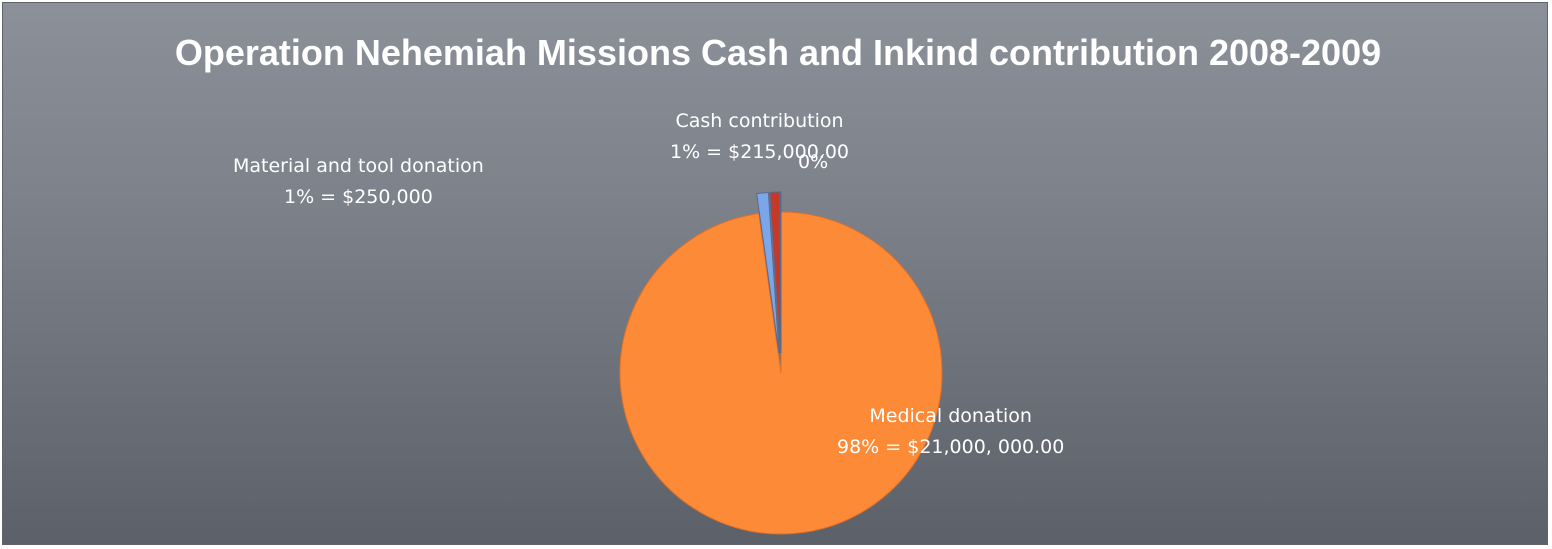 This screenshot has height=549, width=1552. I want to click on slice-label-zero-percent: 0%, so click(813, 162).